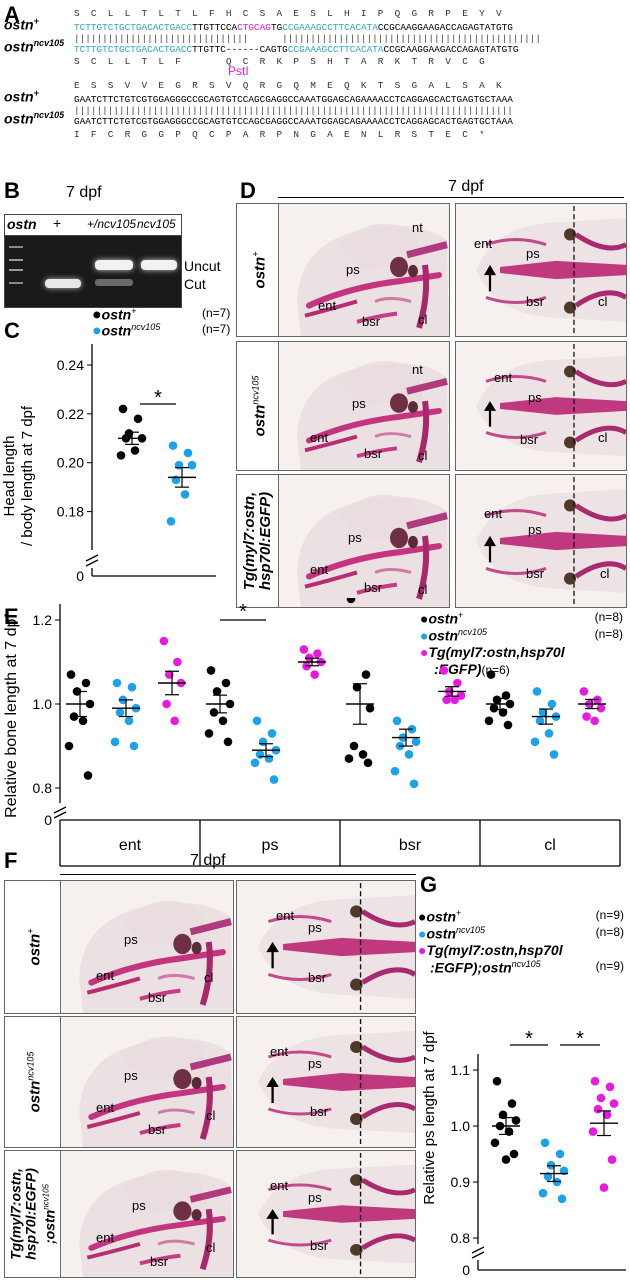  Describe the element at coordinates (248, 190) in the screenshot. I see `panel-label-d: D` at that location.